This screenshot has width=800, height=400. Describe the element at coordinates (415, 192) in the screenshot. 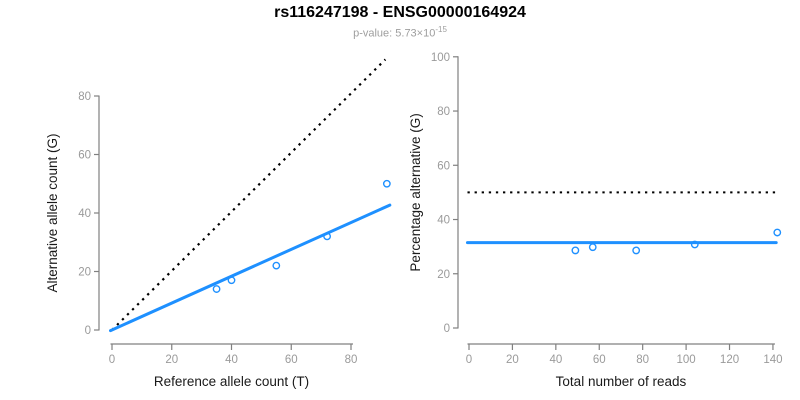

I see `y-axis-title: Percentage alternative (G)` at that location.